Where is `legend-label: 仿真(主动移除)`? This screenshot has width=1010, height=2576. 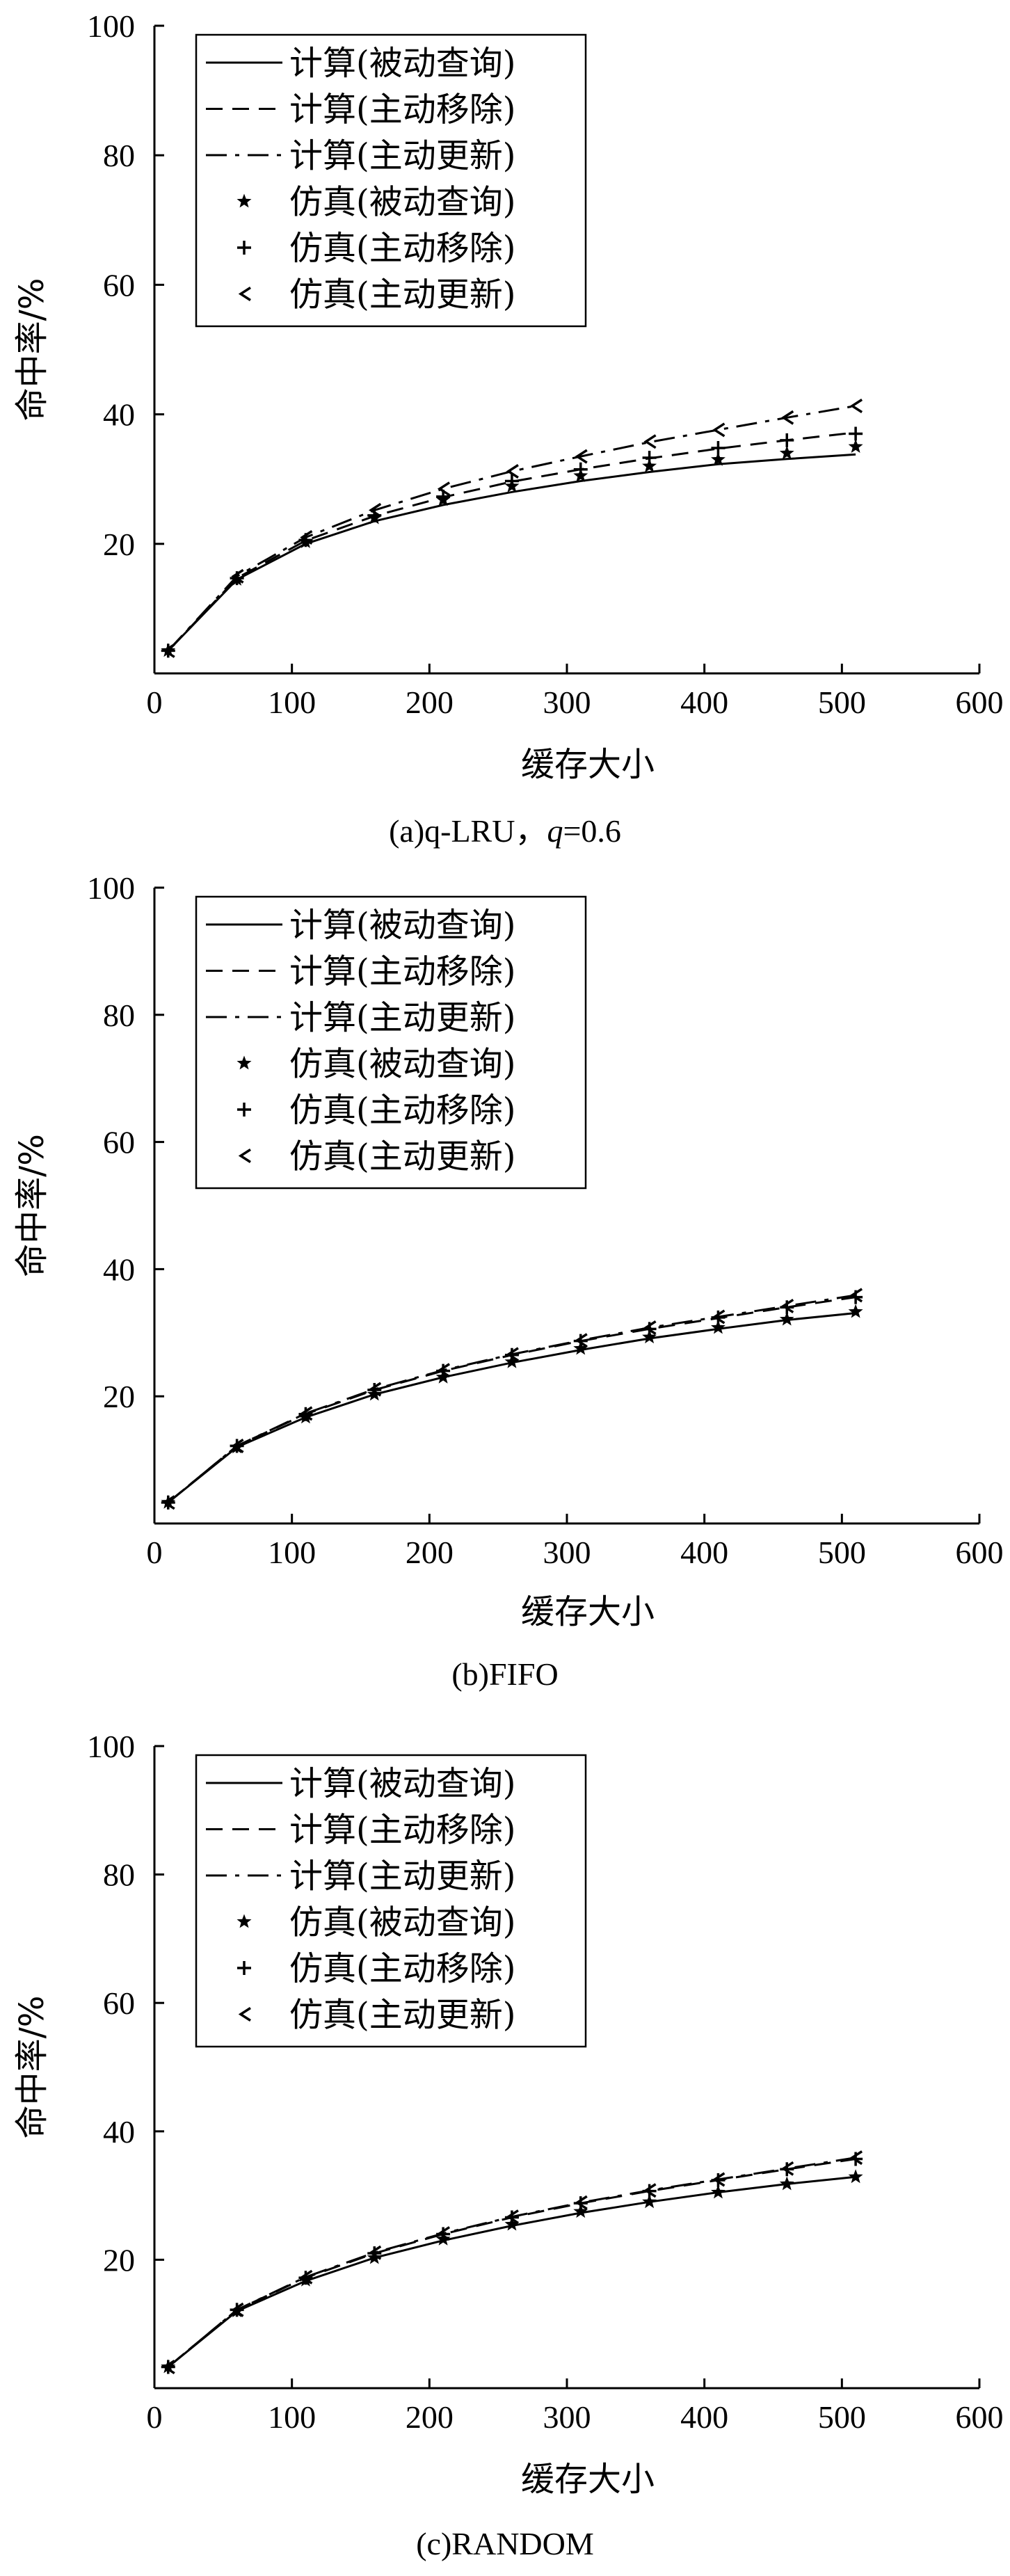 legend-label: 仿真(主动移除) is located at coordinates (402, 1110).